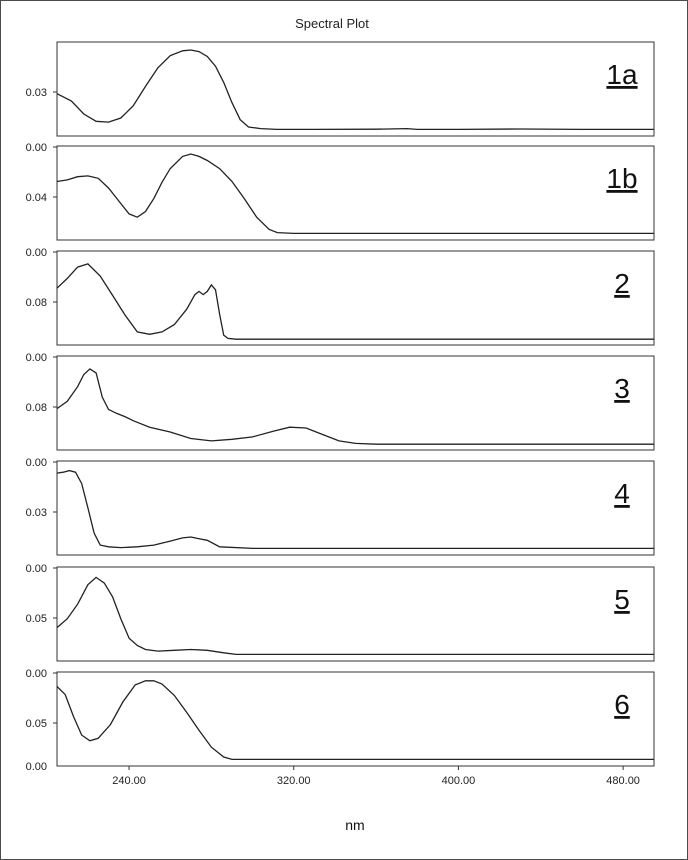 Image resolution: width=688 pixels, height=860 pixels. What do you see at coordinates (622, 599) in the screenshot?
I see `panel-label-5: 5` at bounding box center [622, 599].